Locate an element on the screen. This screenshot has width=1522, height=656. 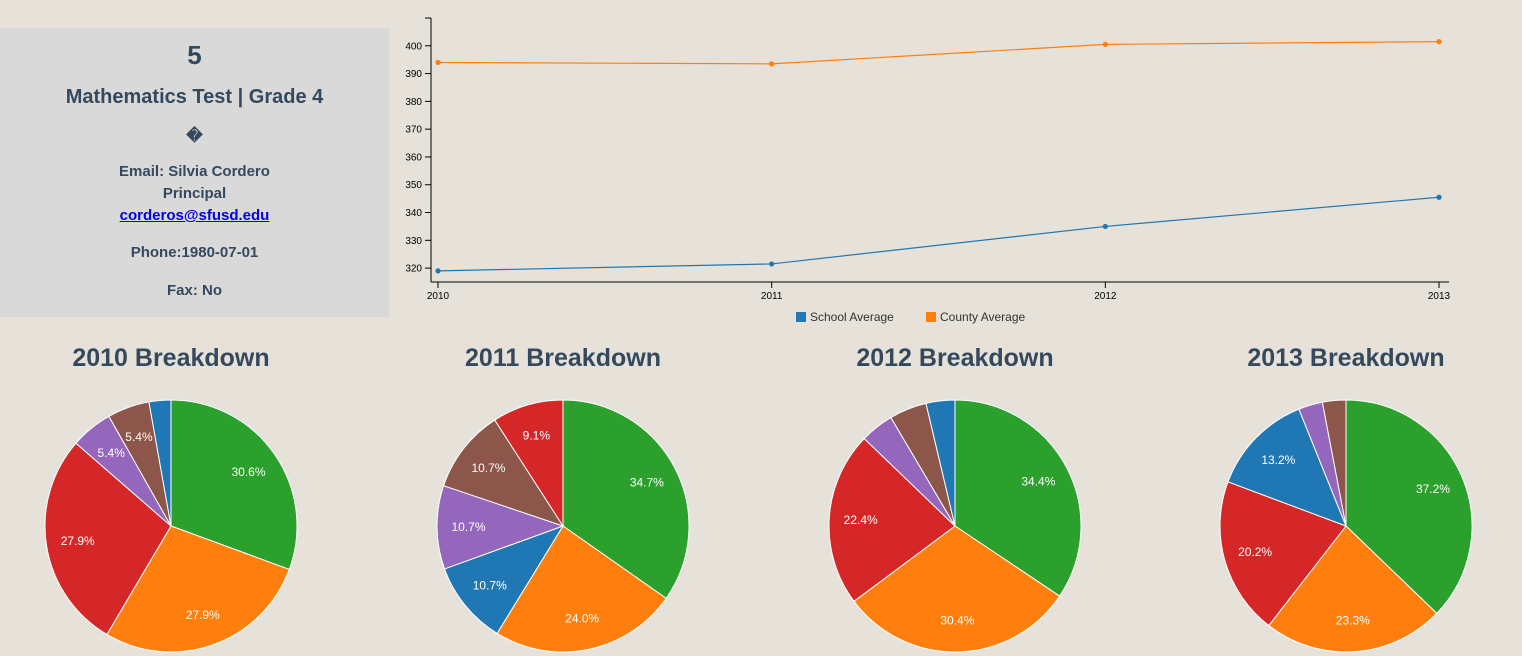
pie-slice-label: 13.2% is located at coordinates (1278, 460).